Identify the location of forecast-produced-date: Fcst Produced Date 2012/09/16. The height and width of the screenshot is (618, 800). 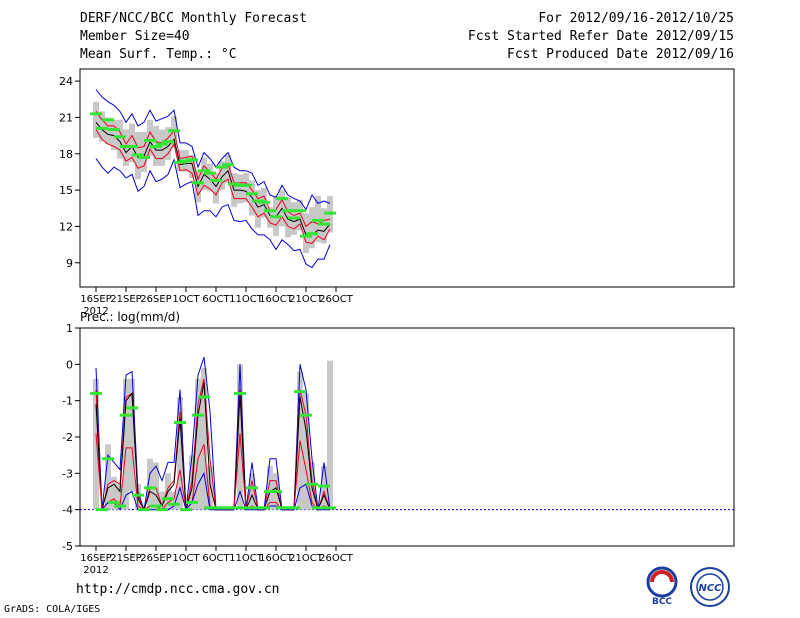
(620, 54).